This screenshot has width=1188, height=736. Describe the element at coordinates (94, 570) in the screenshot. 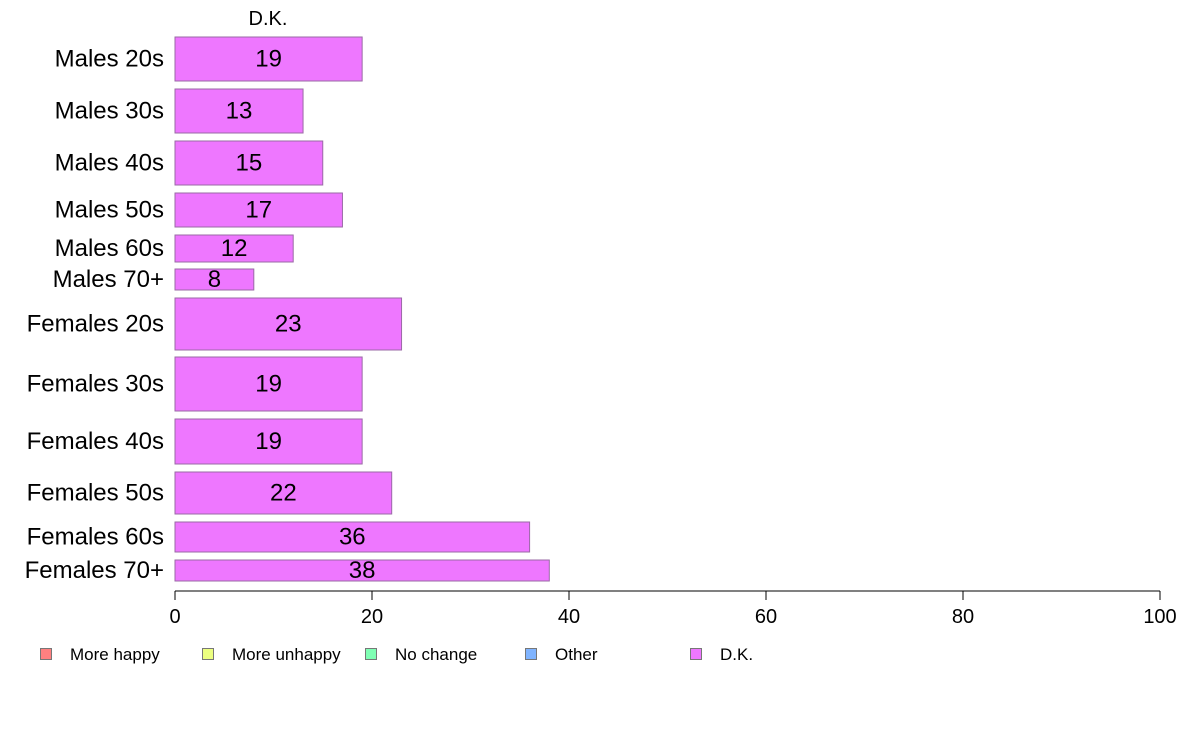

I see `category-label: Females 70+` at that location.